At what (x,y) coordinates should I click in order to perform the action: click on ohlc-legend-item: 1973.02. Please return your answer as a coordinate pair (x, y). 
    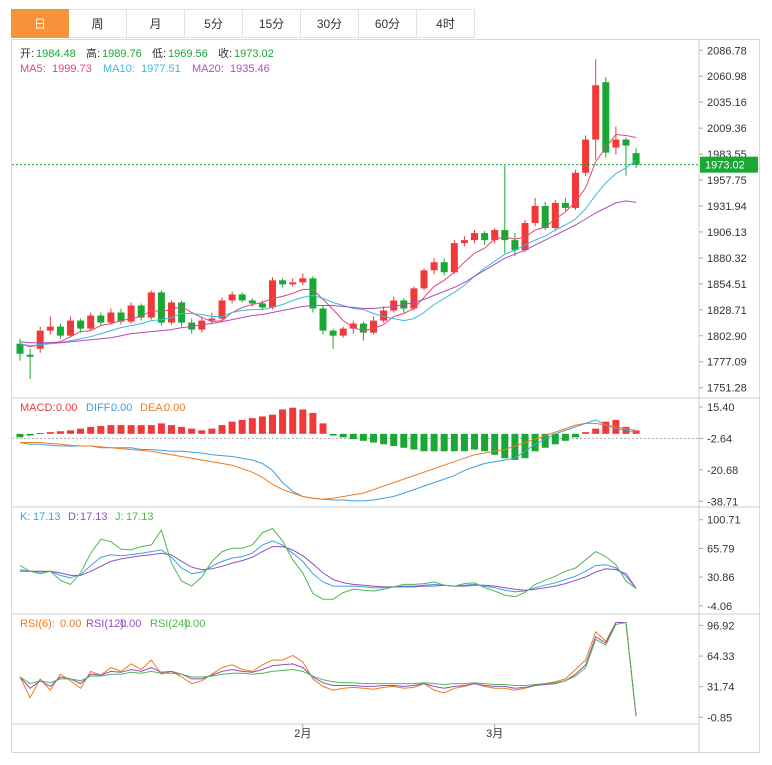
    Looking at the image, I should click on (254, 54).